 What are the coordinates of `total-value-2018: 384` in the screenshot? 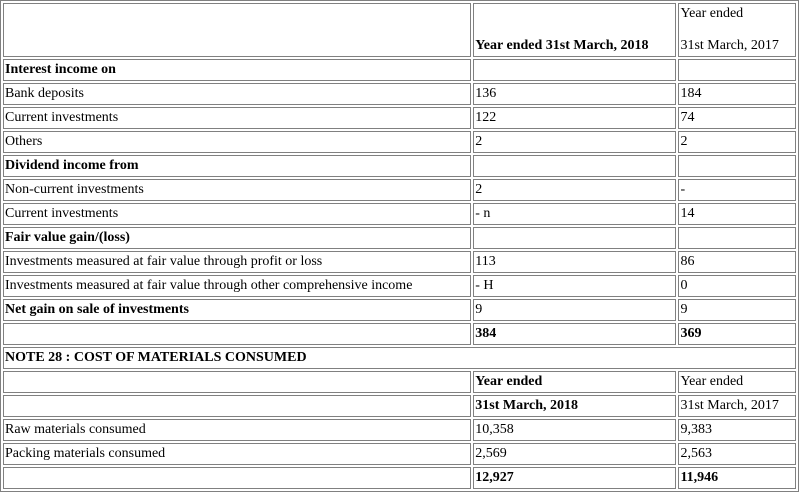 It's located at (575, 334).